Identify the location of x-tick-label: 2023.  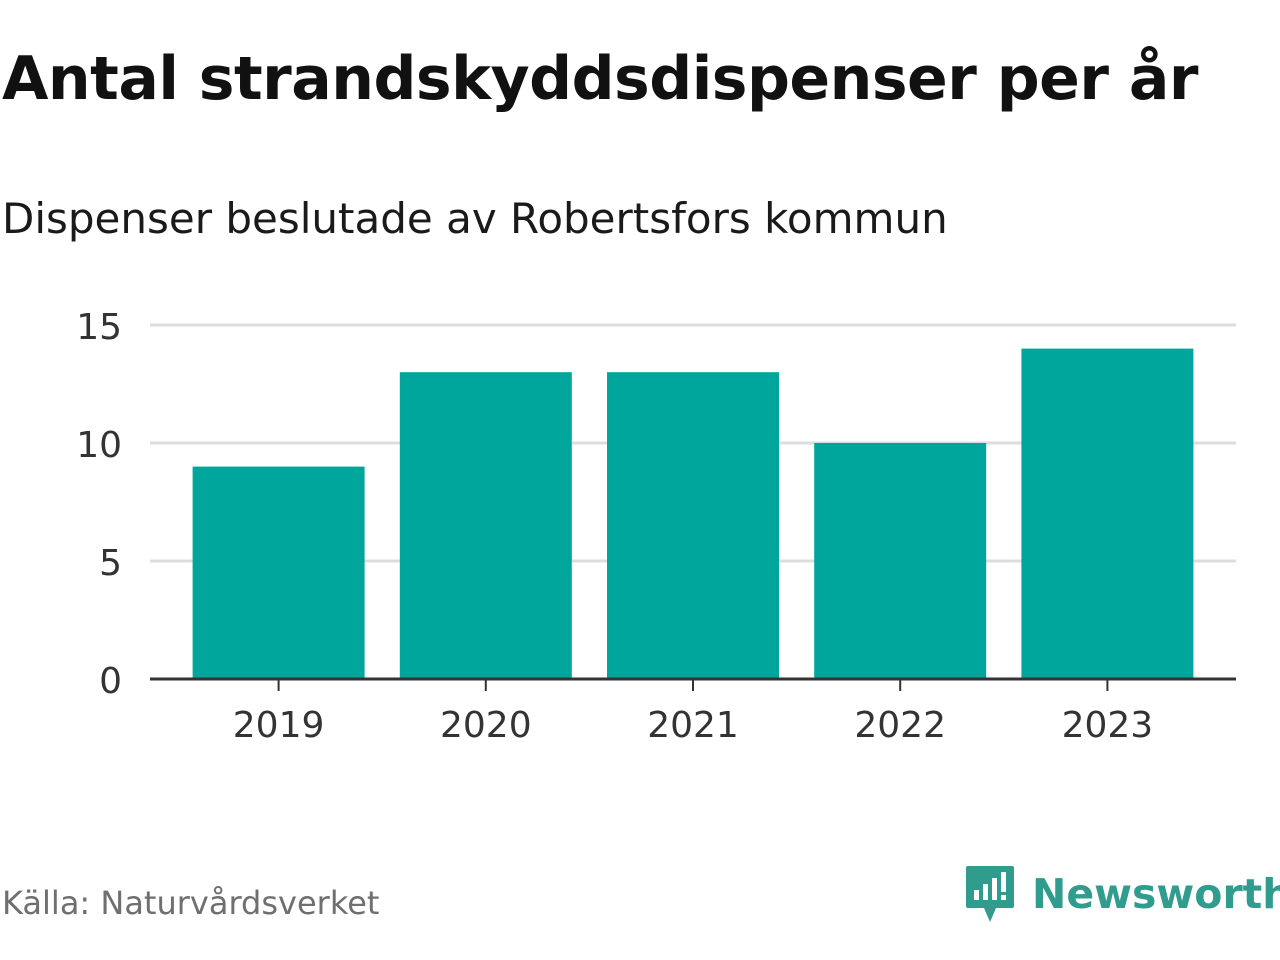
(1108, 725).